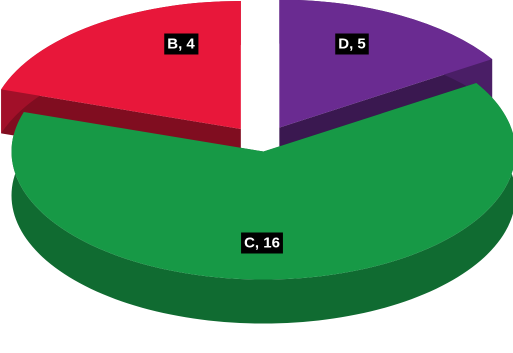 The width and height of the screenshot is (513, 353). I want to click on data-label-D: D, 5, so click(352, 44).